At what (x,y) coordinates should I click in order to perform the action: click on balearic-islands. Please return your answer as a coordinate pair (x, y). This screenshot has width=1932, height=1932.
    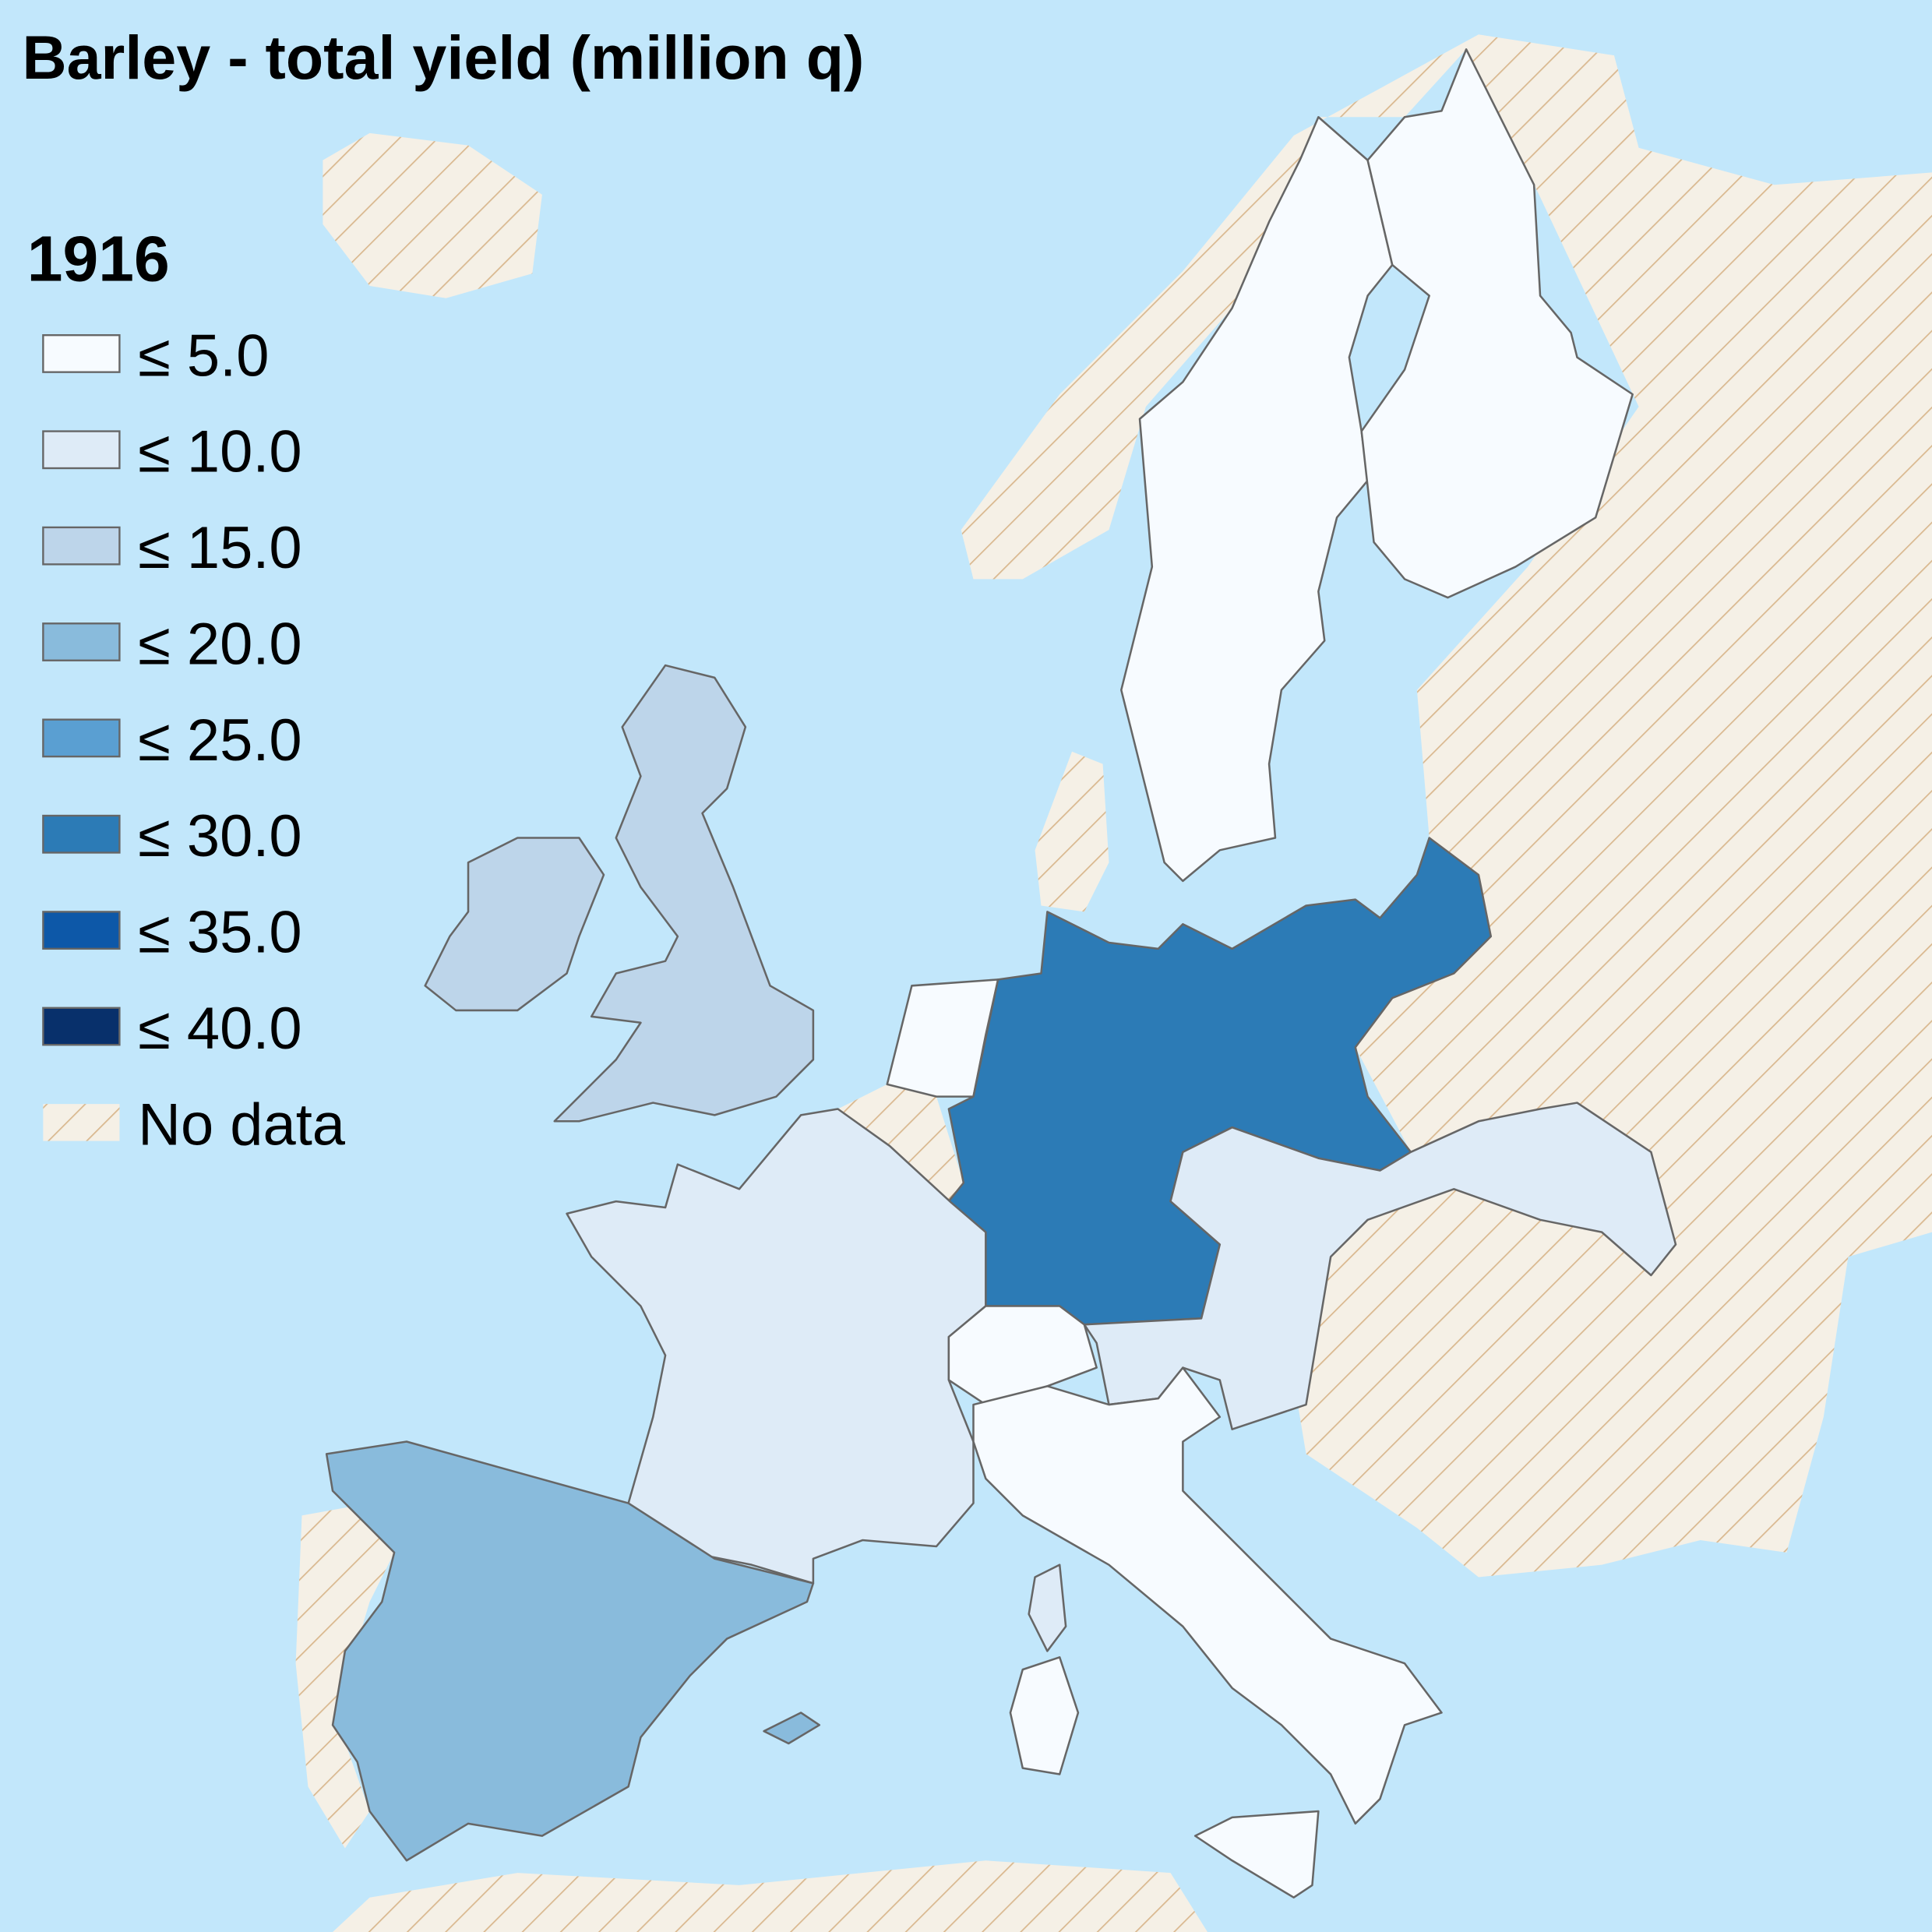
    Looking at the image, I should click on (792, 1728).